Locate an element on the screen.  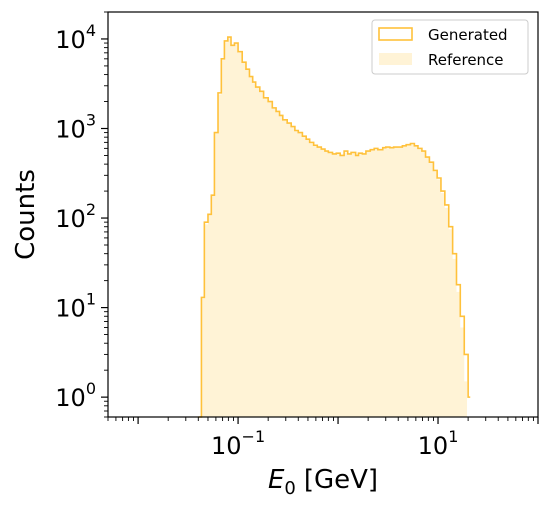
y-axis: 10⁰ 10¹ 10² 10³ 10⁴ is located at coordinates (81, 214).